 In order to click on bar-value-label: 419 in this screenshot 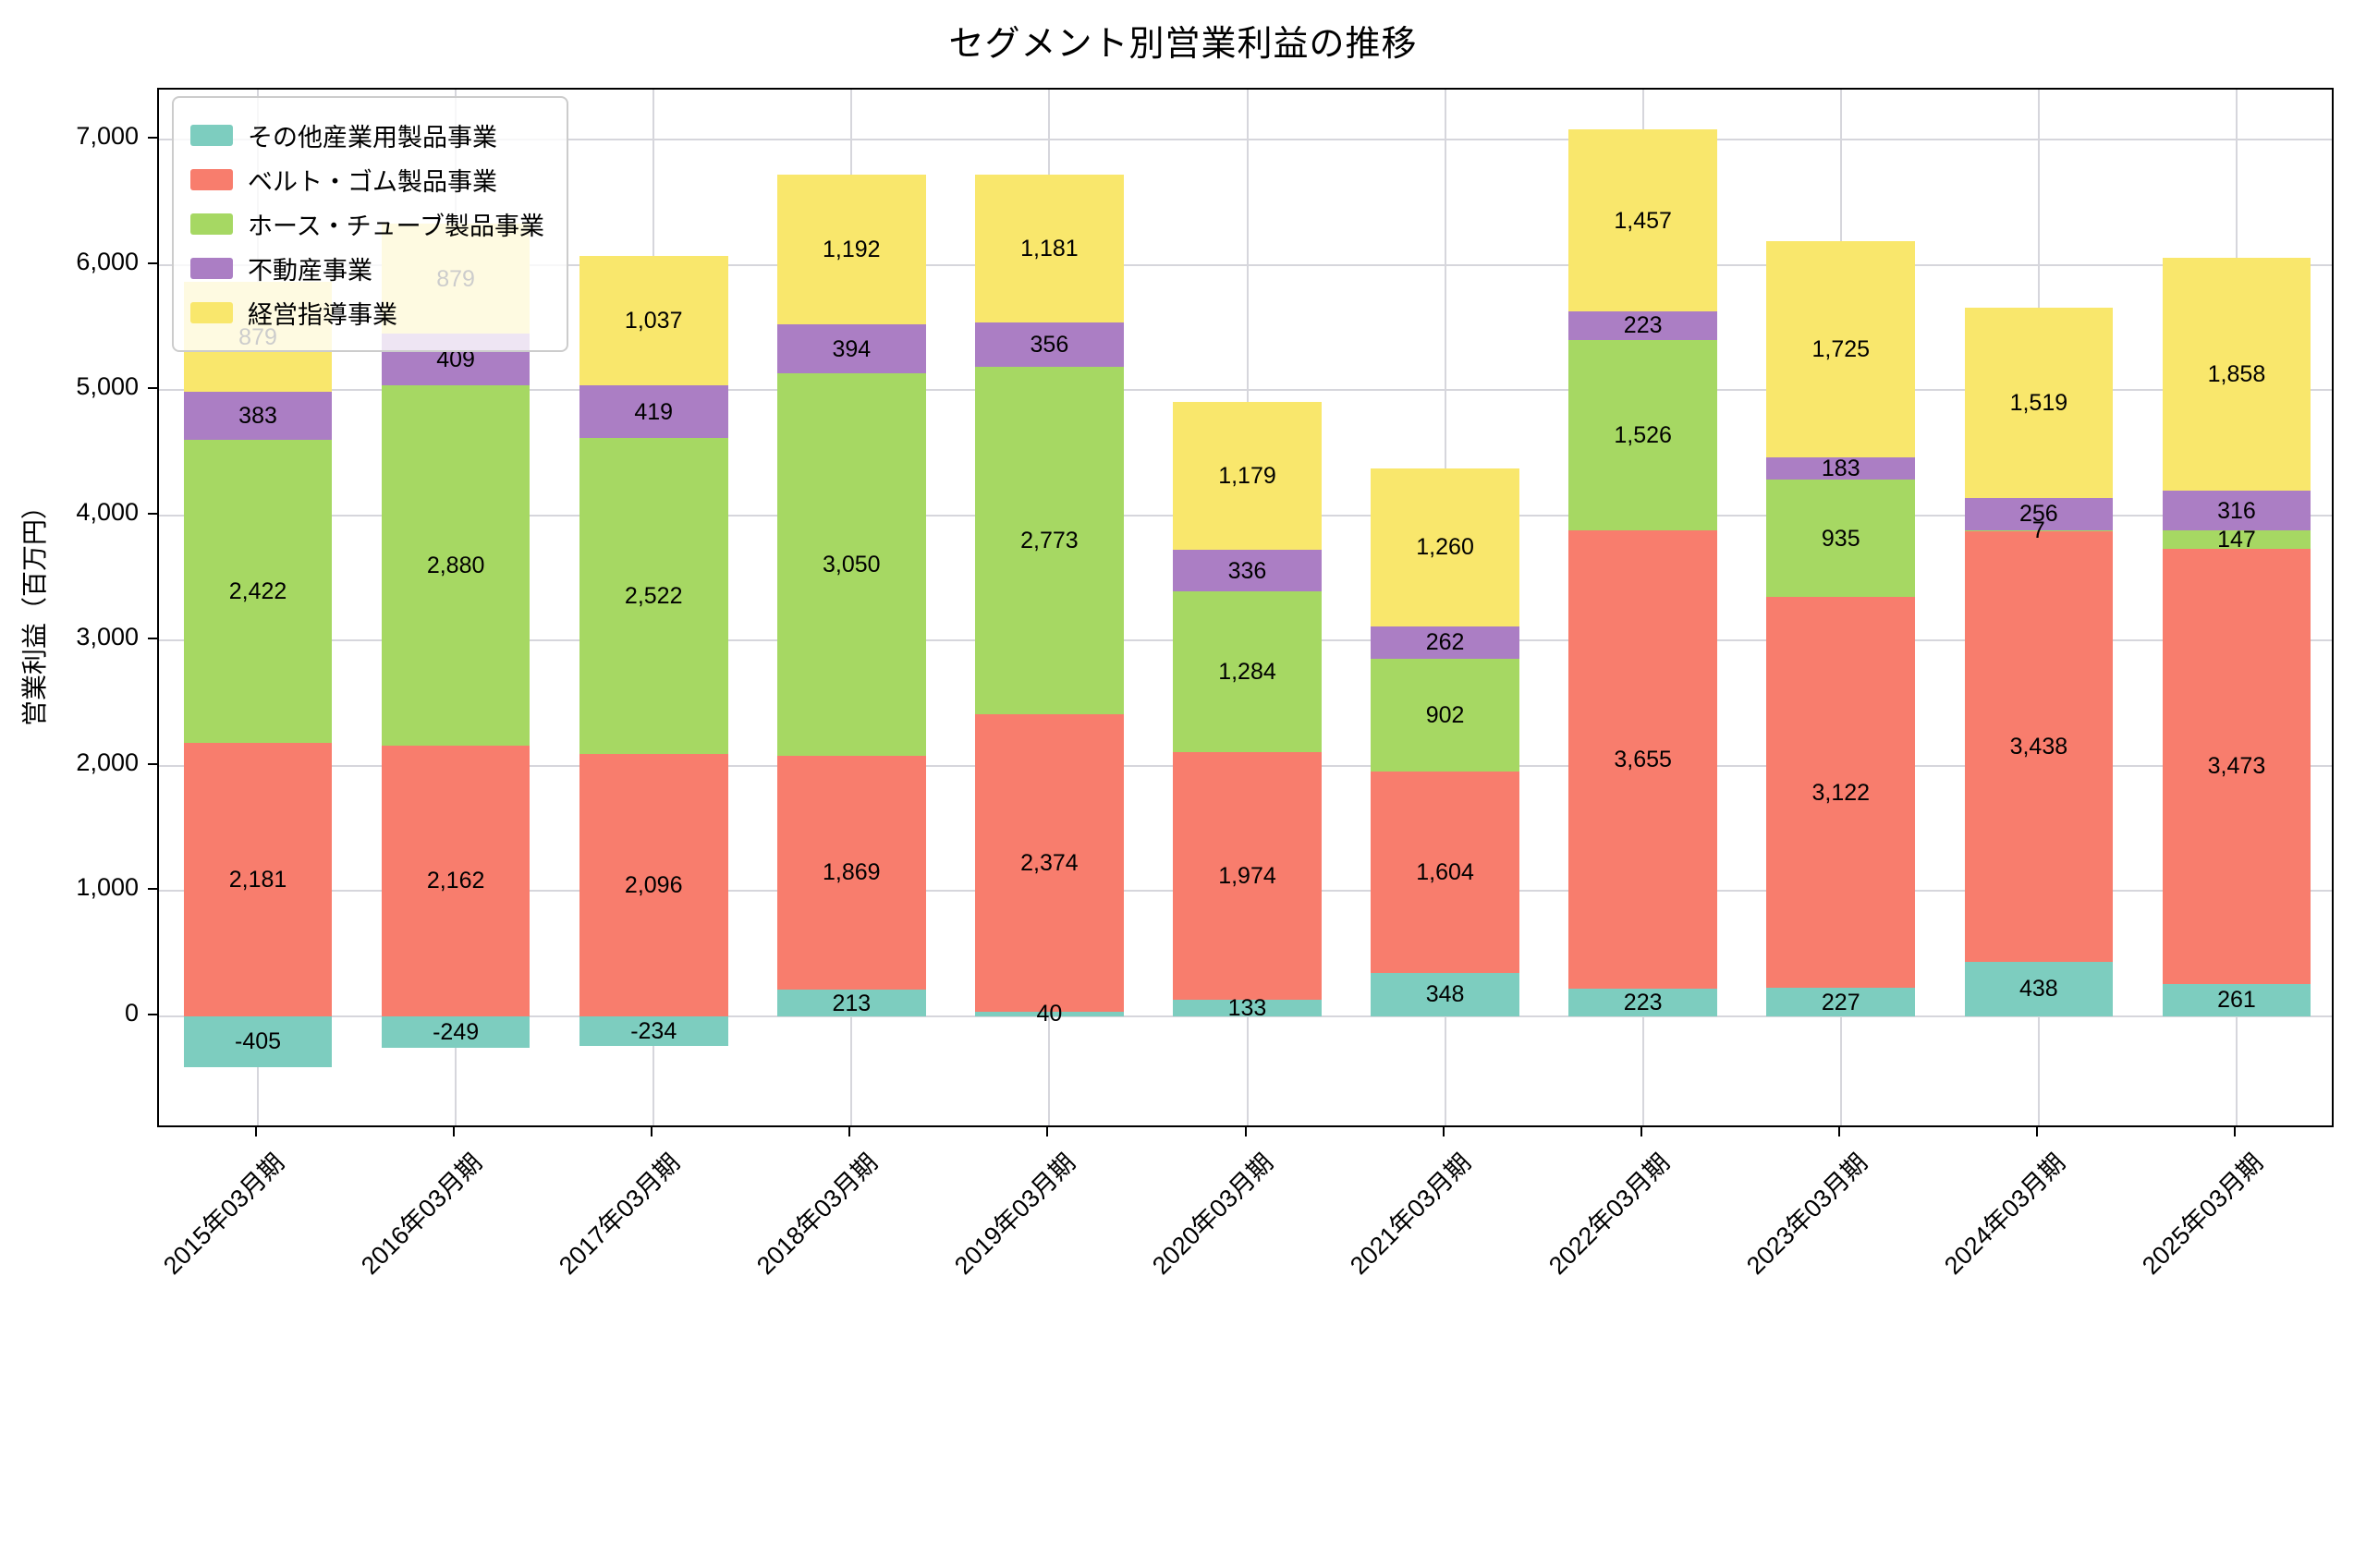, I will do `click(654, 411)`.